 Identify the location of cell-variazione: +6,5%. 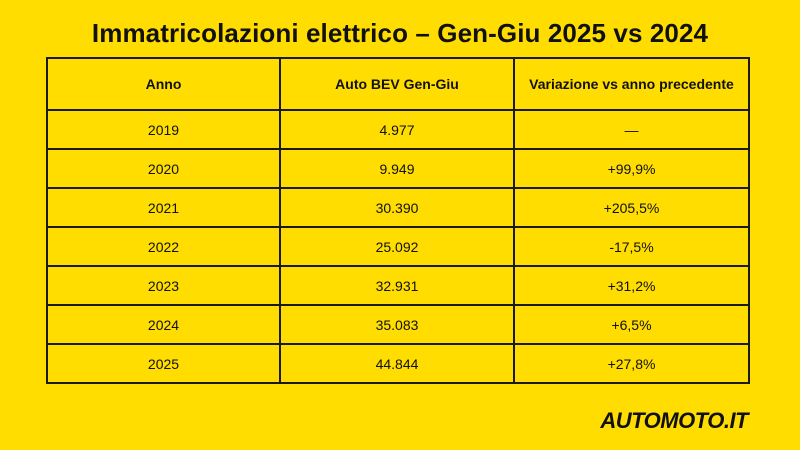
(631, 324).